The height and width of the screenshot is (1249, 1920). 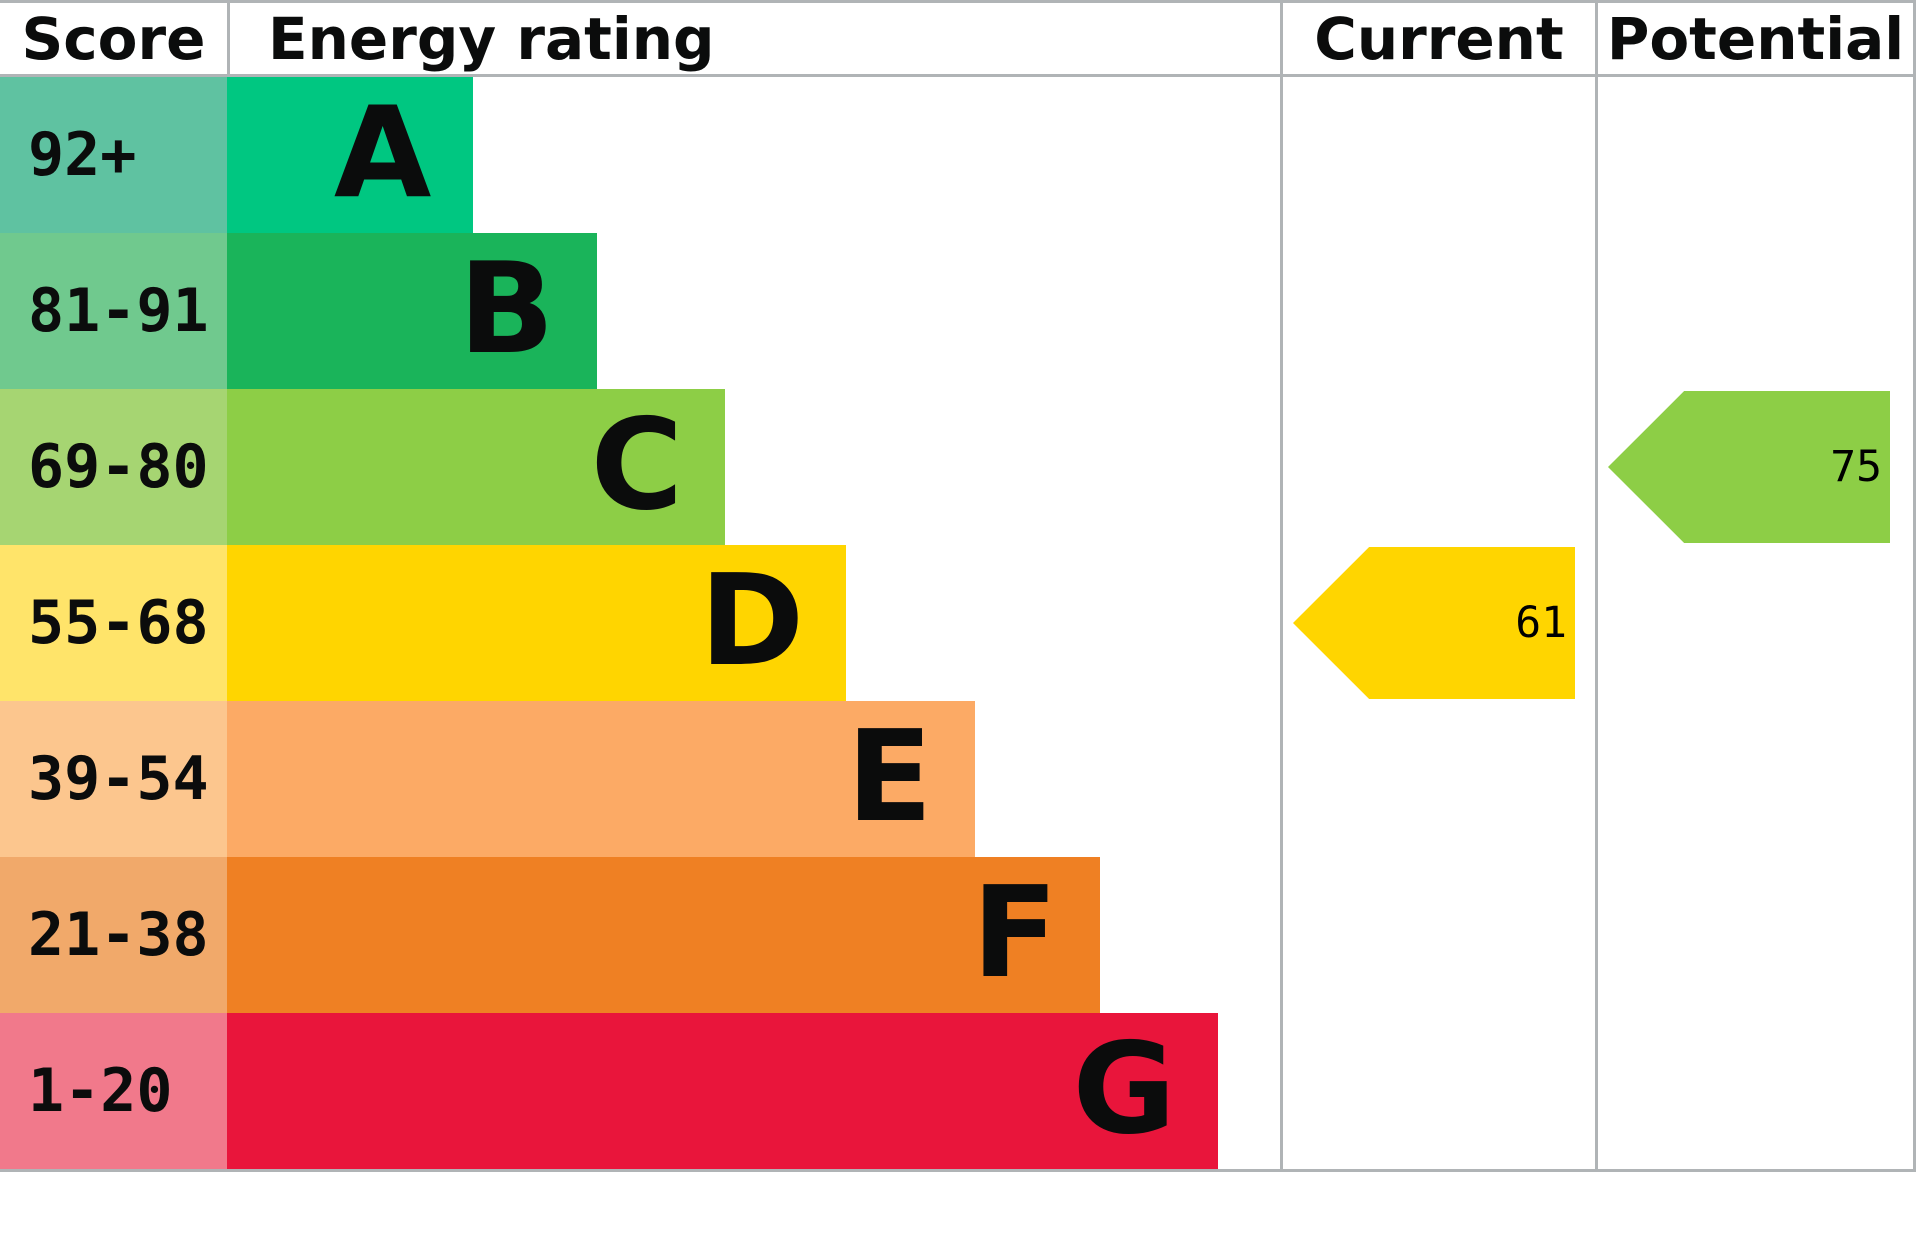 What do you see at coordinates (1124, 1088) in the screenshot?
I see `band-letter-g: G` at bounding box center [1124, 1088].